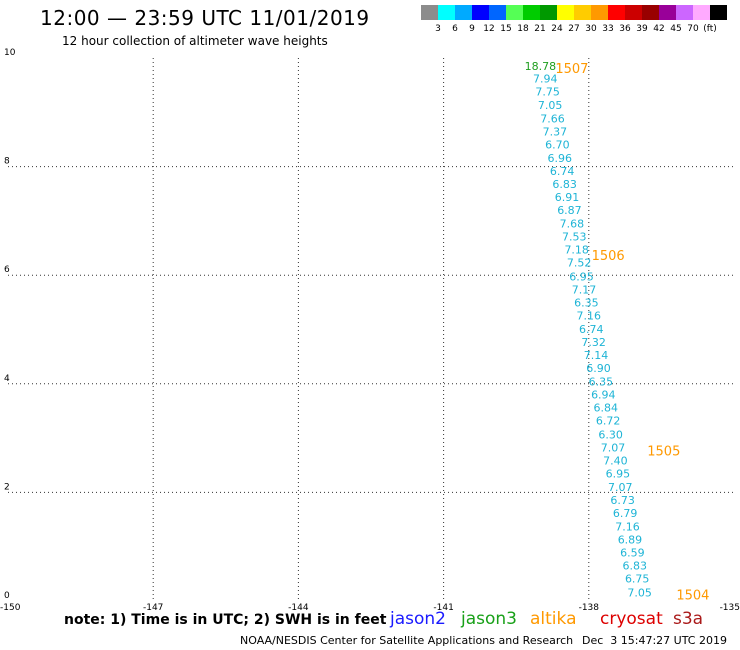 The image size is (740, 650). Describe the element at coordinates (10, 606) in the screenshot. I see `x-tick-label: -150` at that location.